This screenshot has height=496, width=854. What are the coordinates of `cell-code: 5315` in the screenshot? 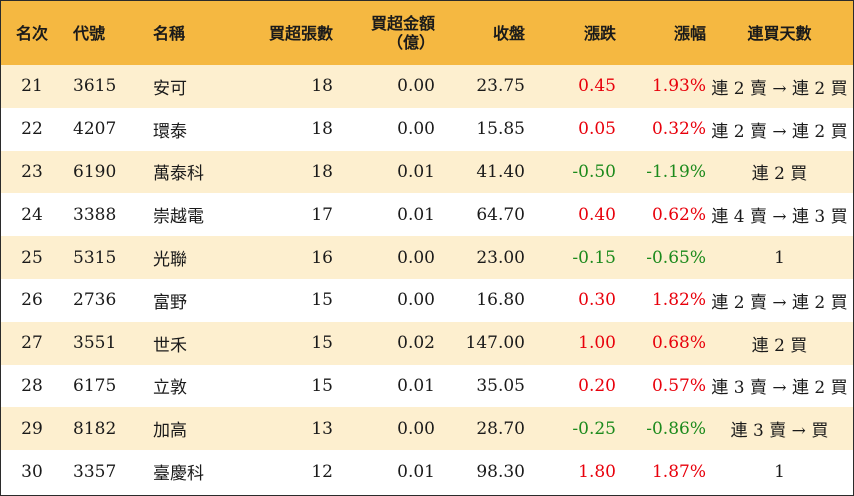 It's located at (95, 257).